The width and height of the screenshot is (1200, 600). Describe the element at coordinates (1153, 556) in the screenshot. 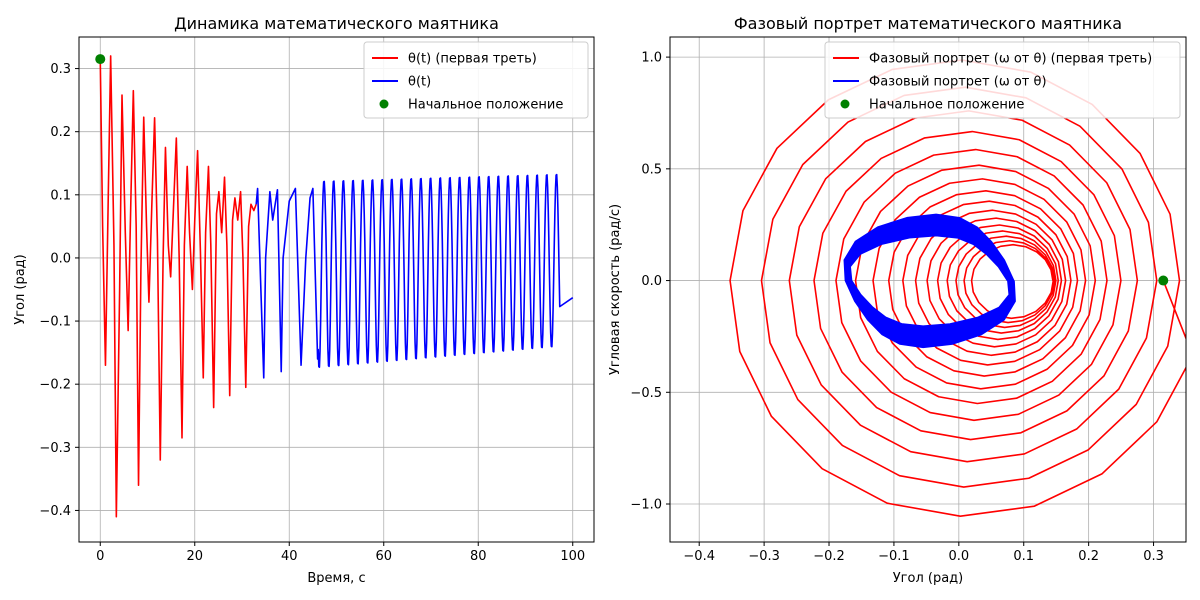

I see `x-tick-label: 0.3` at that location.